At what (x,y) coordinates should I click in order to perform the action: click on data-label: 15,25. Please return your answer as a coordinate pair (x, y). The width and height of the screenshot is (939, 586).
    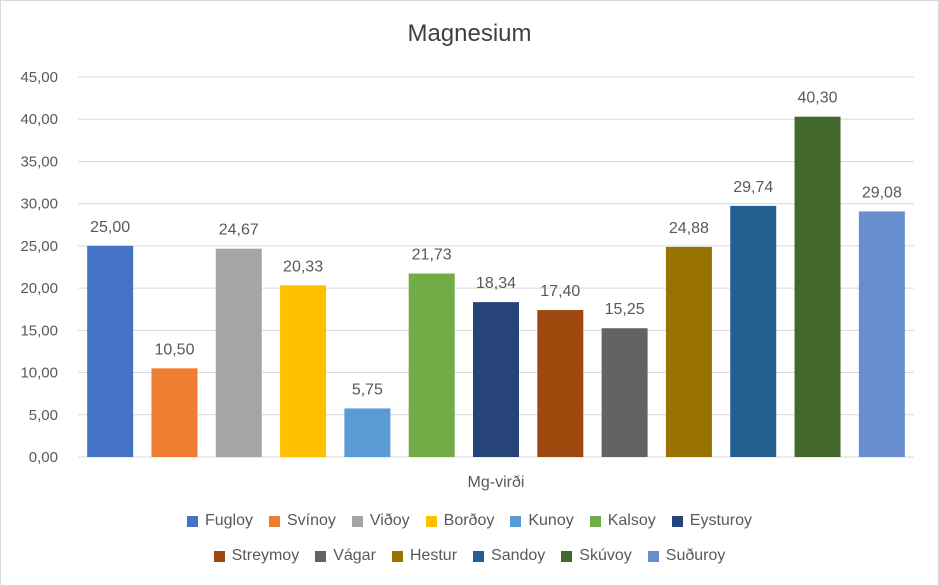
    Looking at the image, I should click on (625, 309).